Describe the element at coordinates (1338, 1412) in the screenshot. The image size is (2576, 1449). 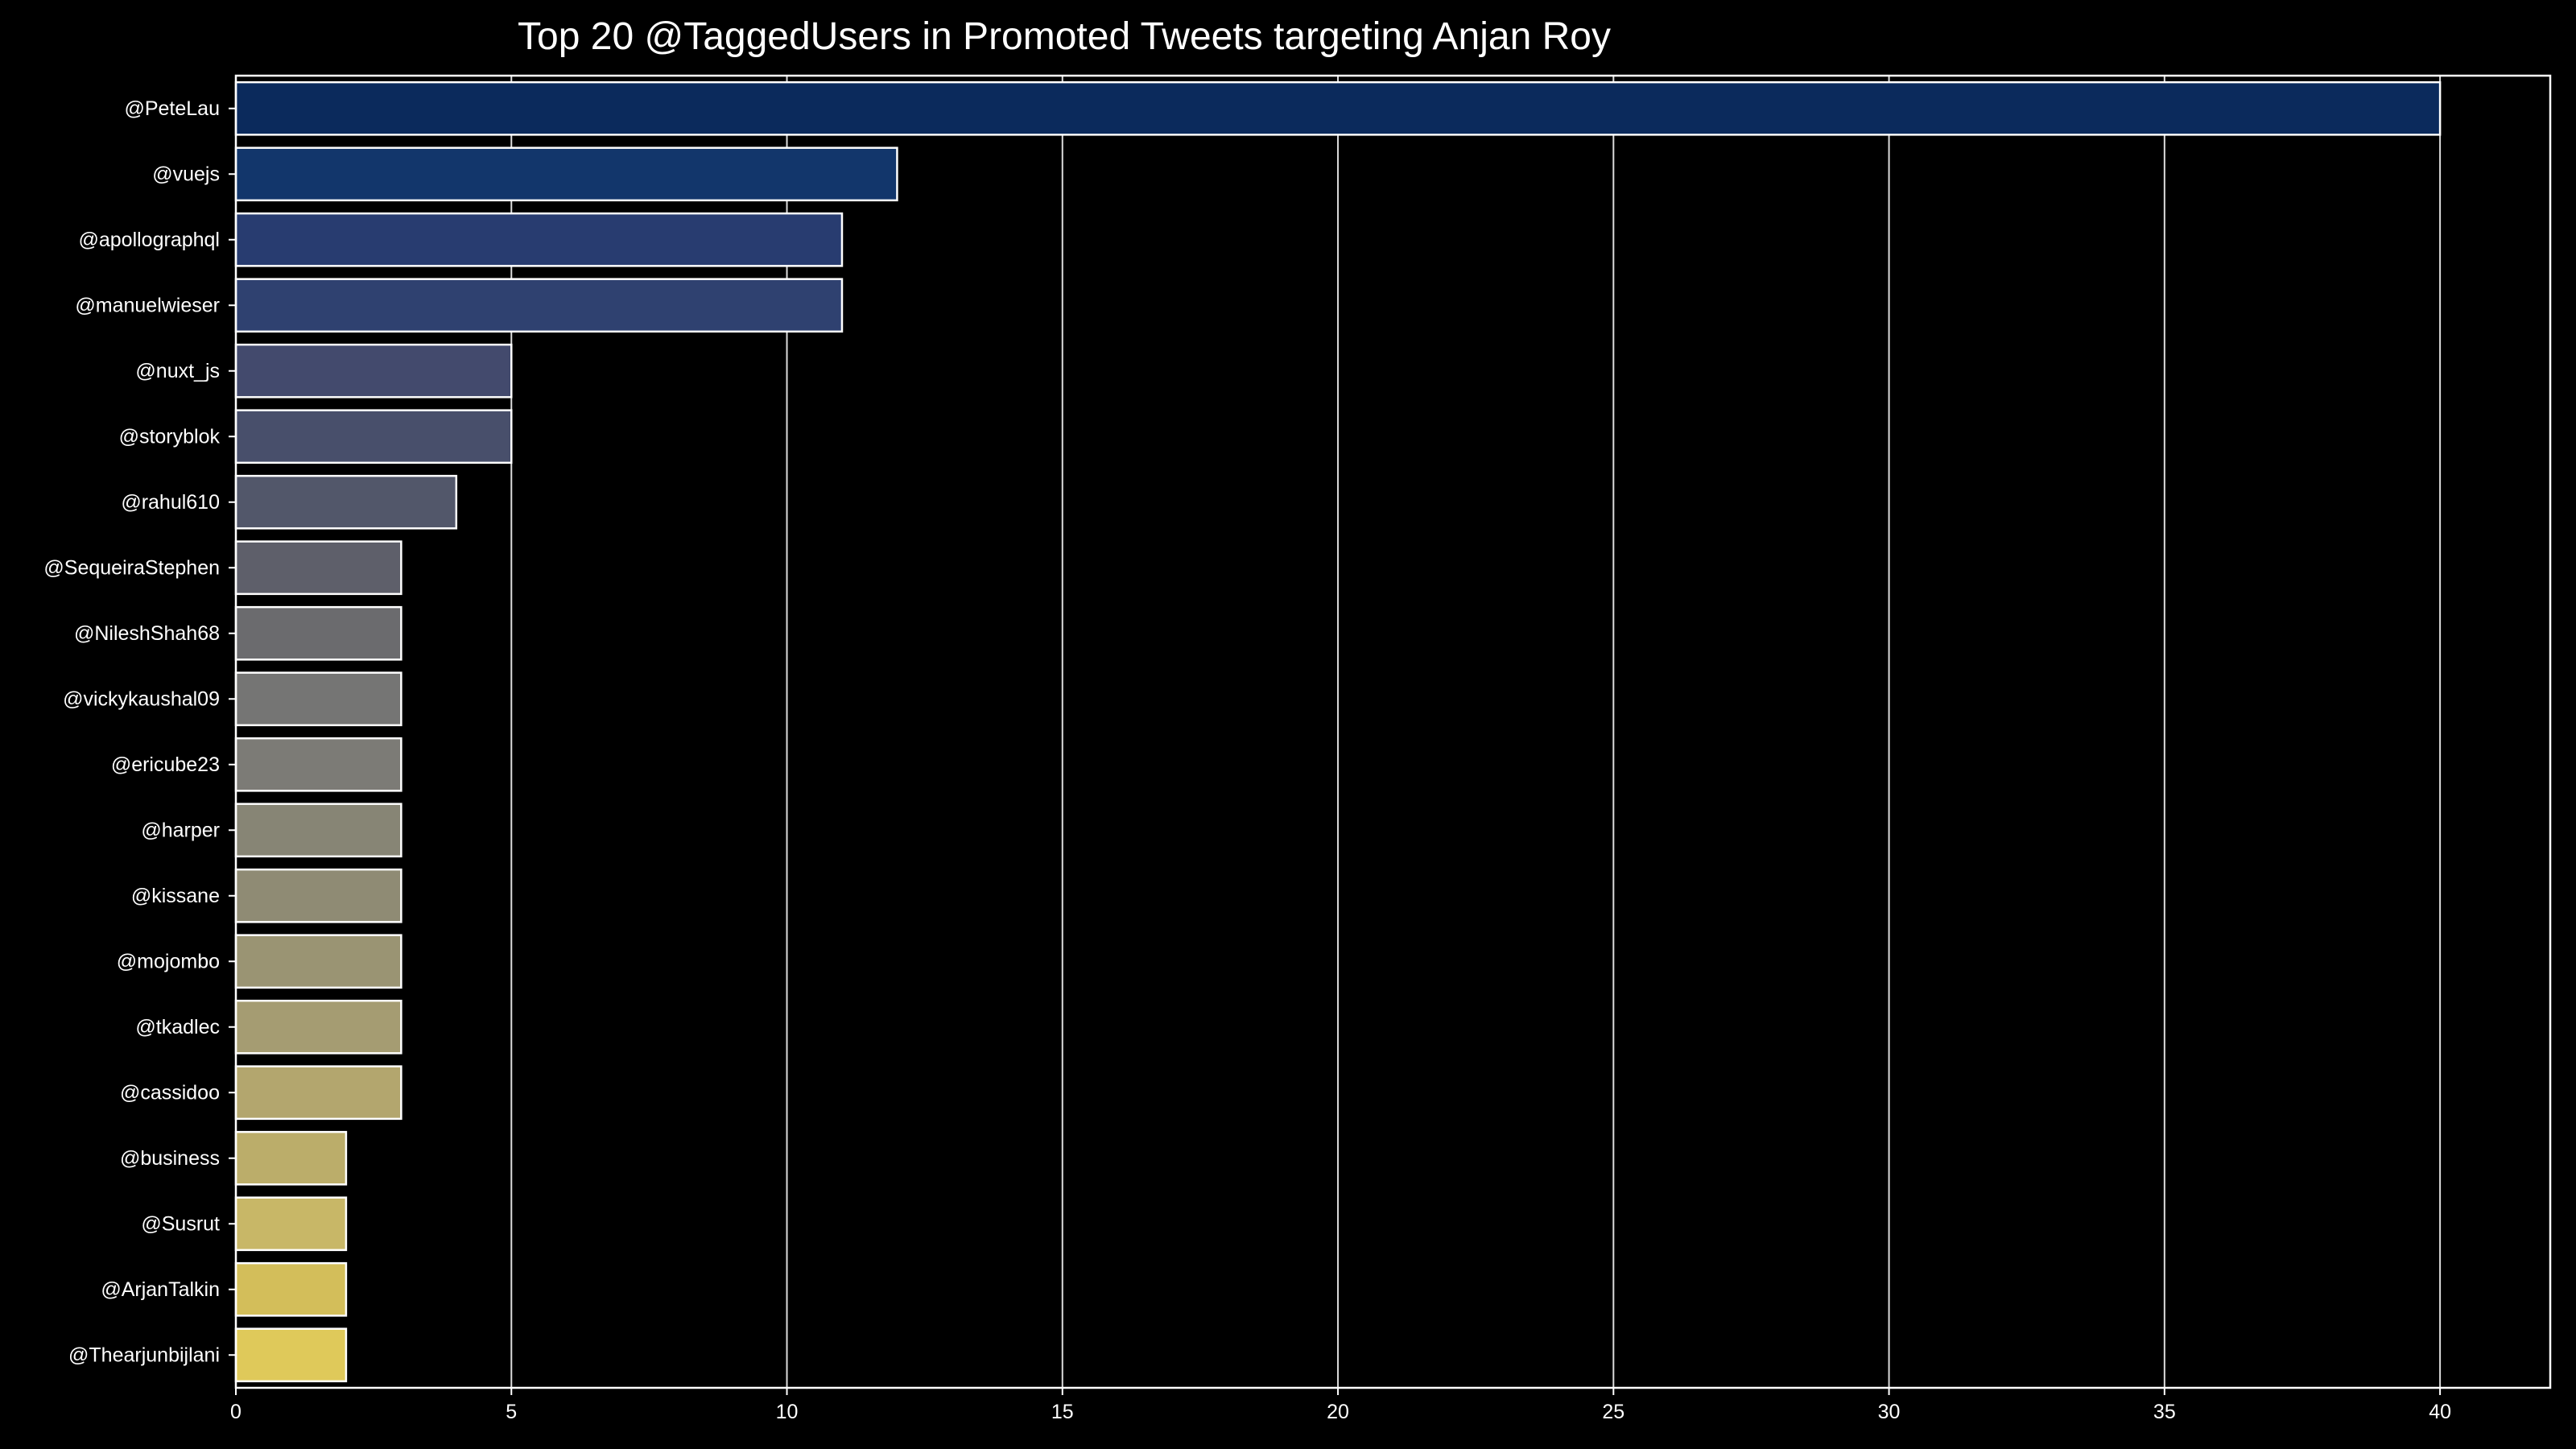
I see `x-tick-label-4: 20` at that location.